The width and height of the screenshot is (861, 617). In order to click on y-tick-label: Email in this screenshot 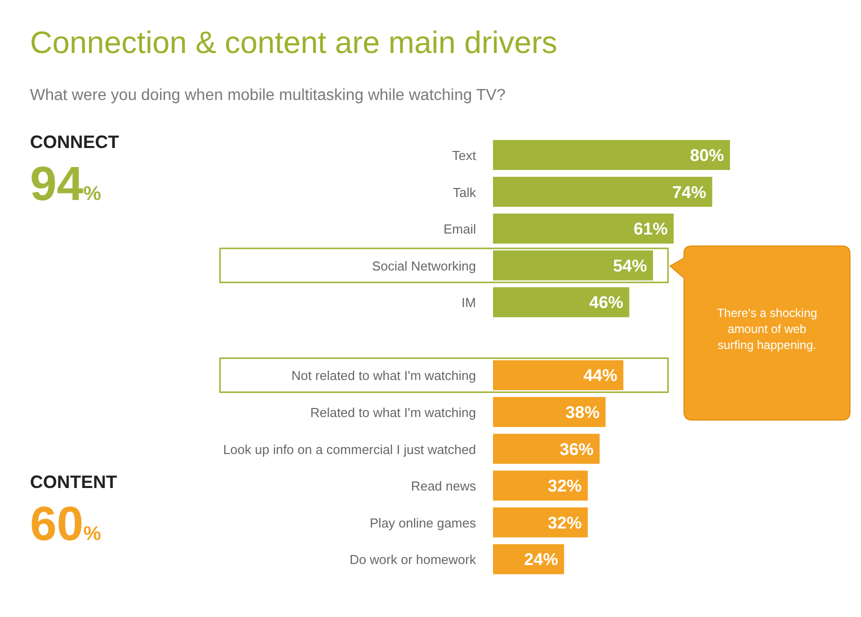, I will do `click(459, 229)`.